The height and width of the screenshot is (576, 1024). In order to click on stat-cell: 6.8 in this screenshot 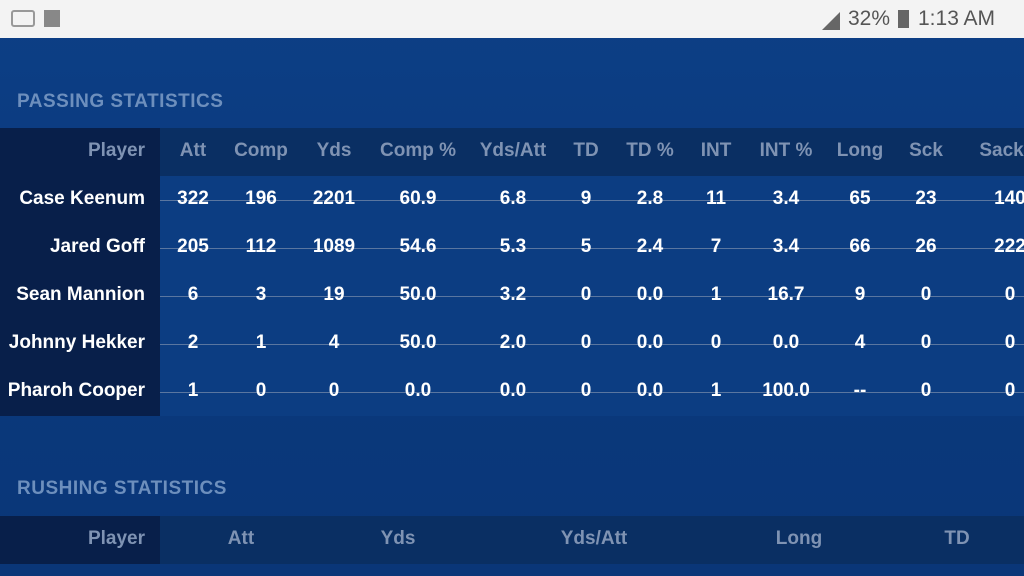, I will do `click(513, 198)`.